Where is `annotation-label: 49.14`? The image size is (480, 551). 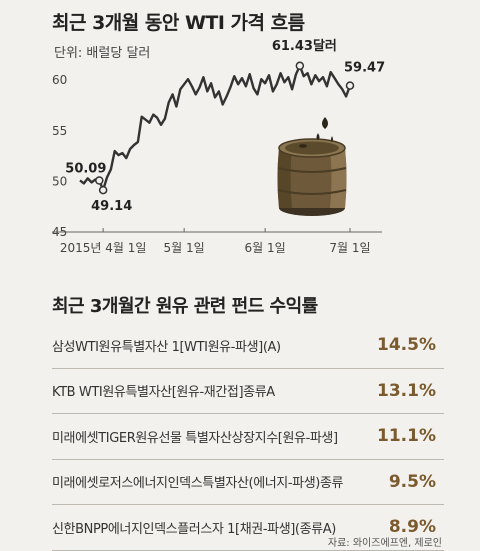
annotation-label: 49.14 is located at coordinates (111, 206).